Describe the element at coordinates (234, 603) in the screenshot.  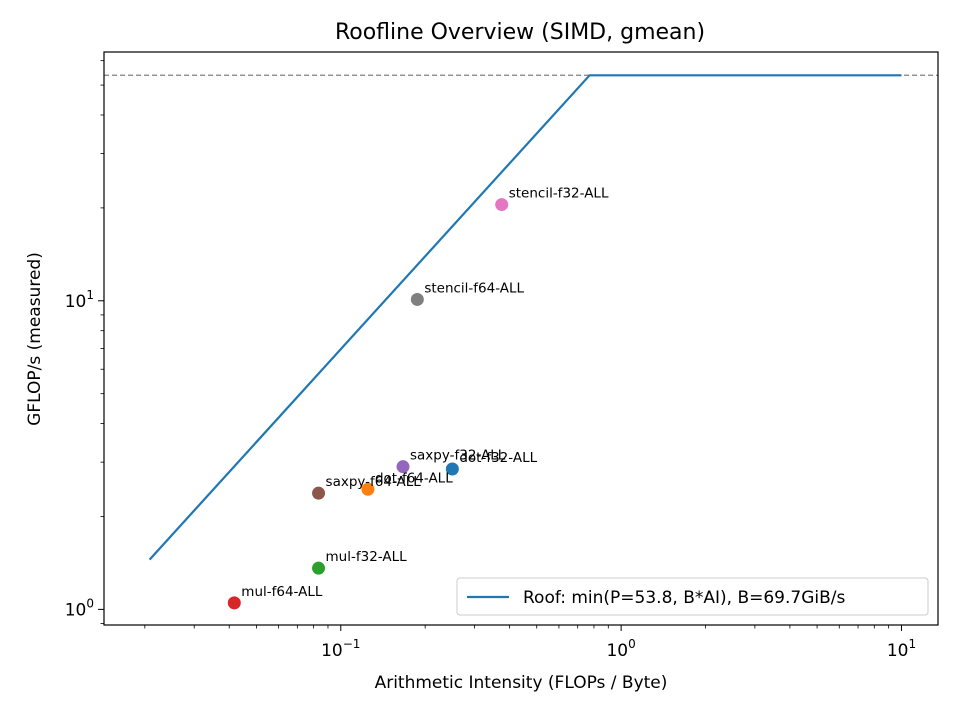
I see `data-point-mul-f64-ALL` at that location.